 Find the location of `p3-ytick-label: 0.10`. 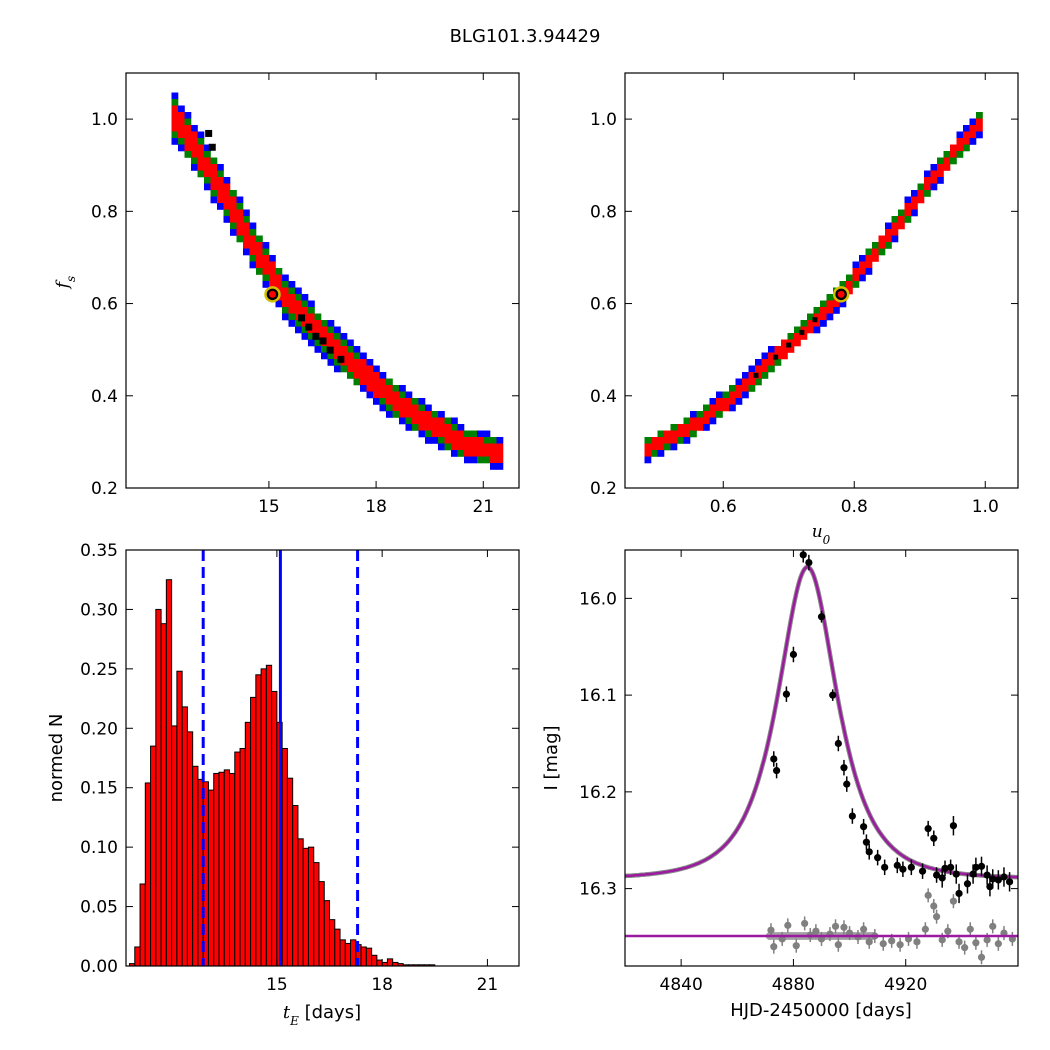

p3-ytick-label: 0.10 is located at coordinates (99, 848).